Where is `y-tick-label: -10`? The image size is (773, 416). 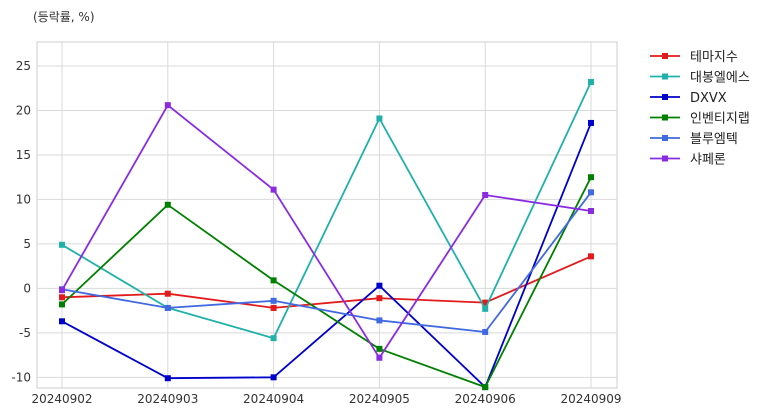 y-tick-label: -10 is located at coordinates (21, 377).